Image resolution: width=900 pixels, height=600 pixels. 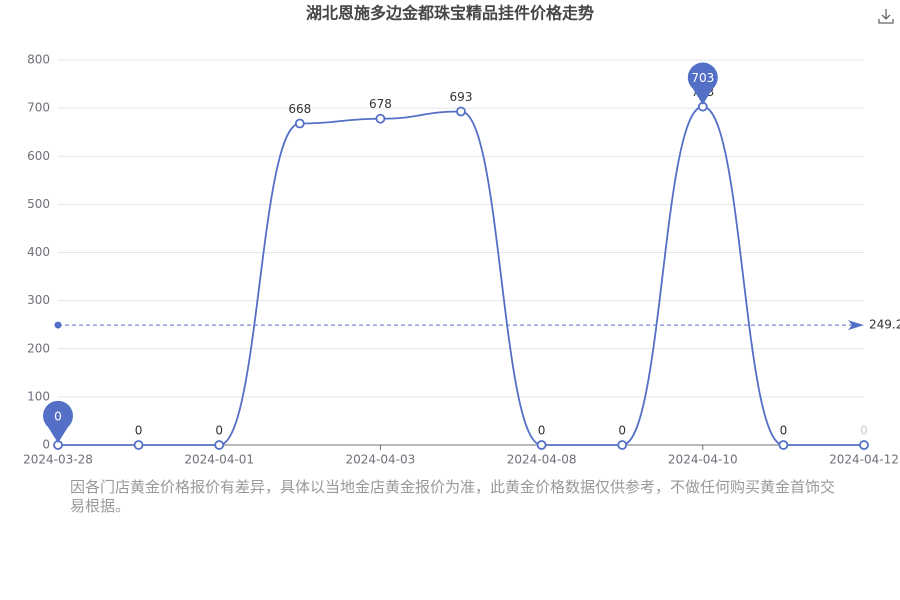 What do you see at coordinates (38, 156) in the screenshot?
I see `y-tick-label: 600` at bounding box center [38, 156].